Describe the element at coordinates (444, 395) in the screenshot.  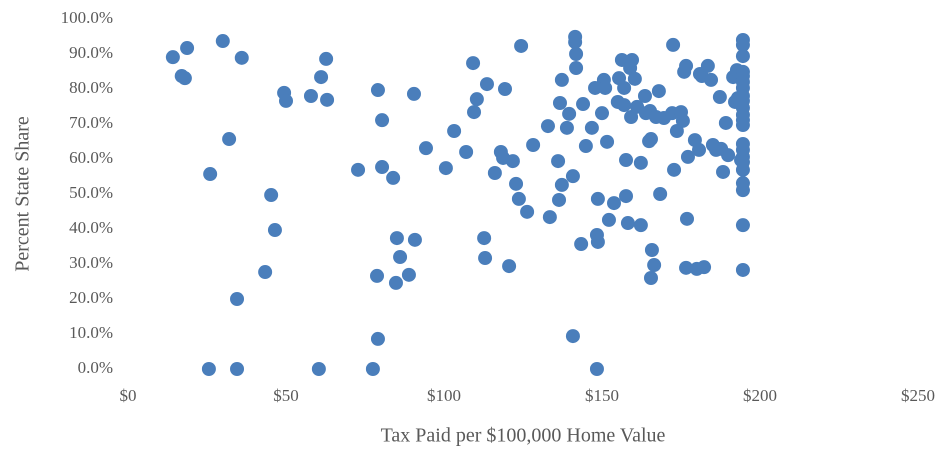
I see `x-tick-label: $100` at that location.